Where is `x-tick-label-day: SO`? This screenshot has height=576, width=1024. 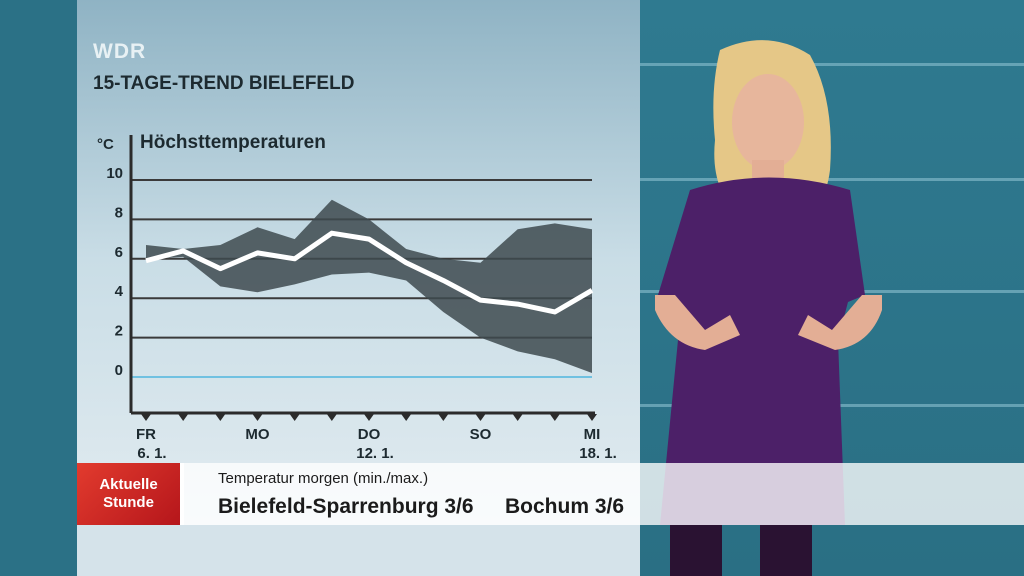 x-tick-label-day: SO is located at coordinates (481, 434).